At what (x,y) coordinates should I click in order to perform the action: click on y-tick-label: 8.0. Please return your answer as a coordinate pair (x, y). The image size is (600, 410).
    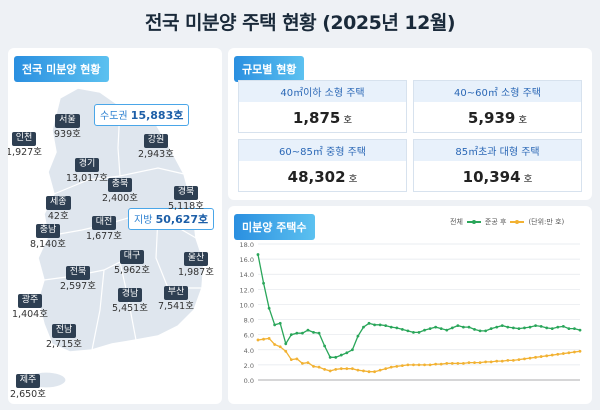
    Looking at the image, I should click on (249, 321).